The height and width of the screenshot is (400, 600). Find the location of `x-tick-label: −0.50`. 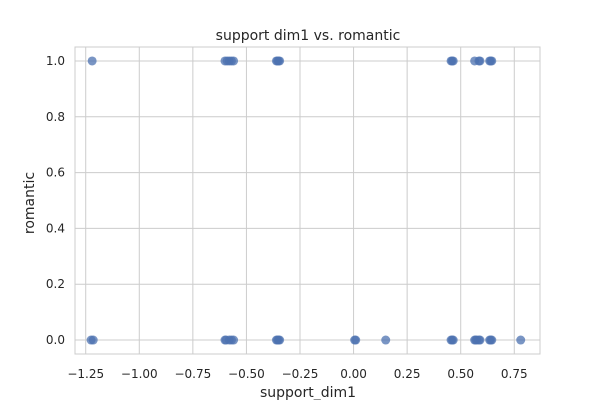

x-tick-label: −0.50 is located at coordinates (246, 374).